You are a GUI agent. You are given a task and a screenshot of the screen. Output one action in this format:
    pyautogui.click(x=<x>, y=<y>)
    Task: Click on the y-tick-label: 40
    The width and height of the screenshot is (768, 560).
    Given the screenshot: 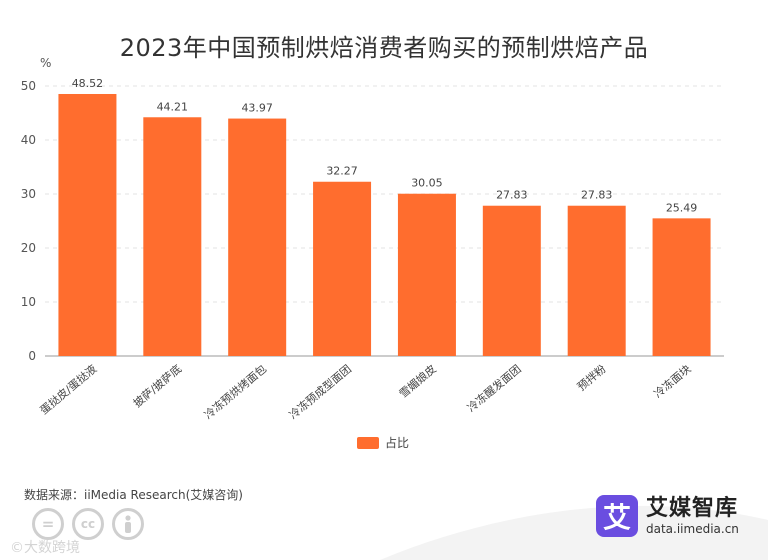 What is the action you would take?
    pyautogui.click(x=28, y=140)
    